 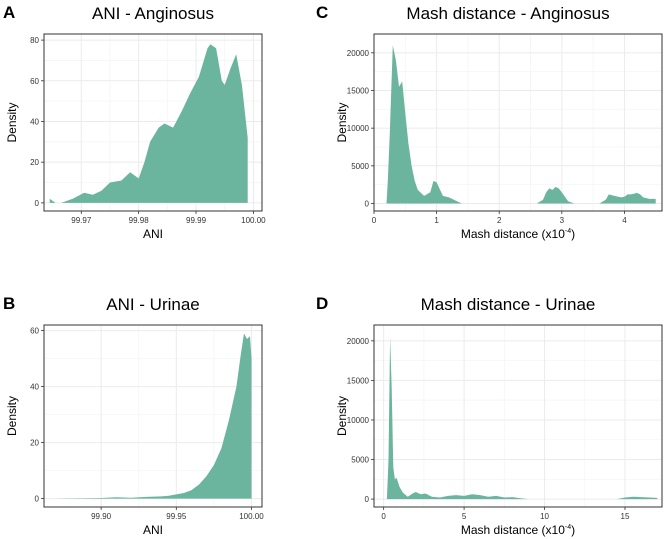 I want to click on chart-title: Mash distance - Anginosus, so click(x=507, y=13).